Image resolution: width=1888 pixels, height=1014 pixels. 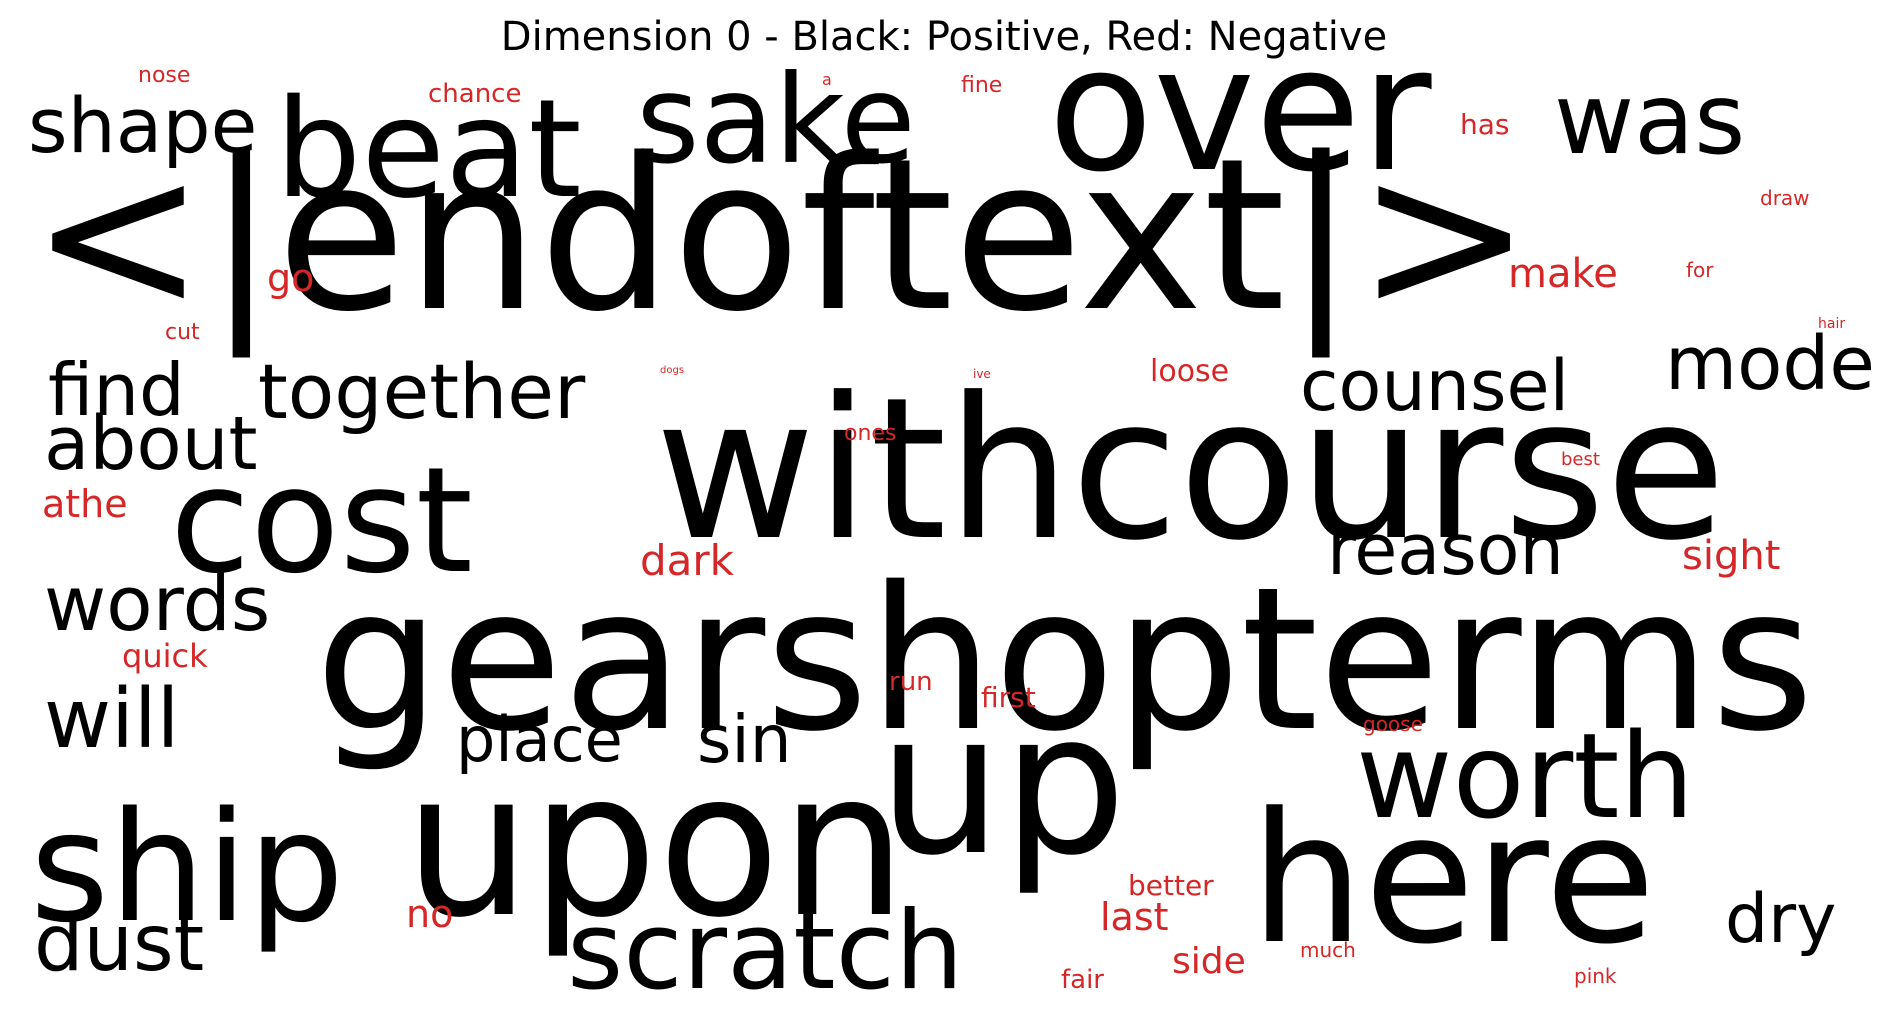 What do you see at coordinates (1393, 724) in the screenshot?
I see `word-49: goose` at bounding box center [1393, 724].